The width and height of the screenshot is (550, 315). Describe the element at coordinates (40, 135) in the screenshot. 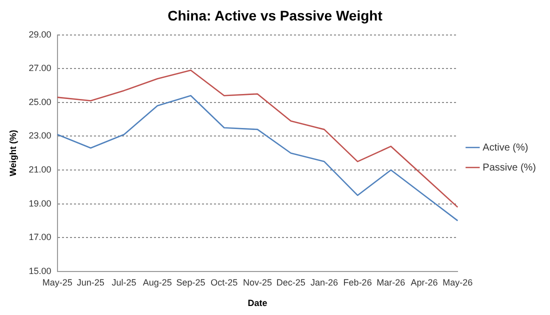

I see `y-tick-label: 23.00` at that location.